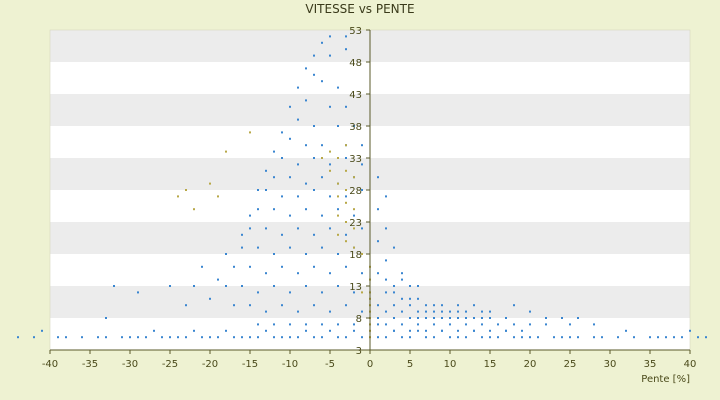  I want to click on x-tick-label: -30, so click(130, 364).